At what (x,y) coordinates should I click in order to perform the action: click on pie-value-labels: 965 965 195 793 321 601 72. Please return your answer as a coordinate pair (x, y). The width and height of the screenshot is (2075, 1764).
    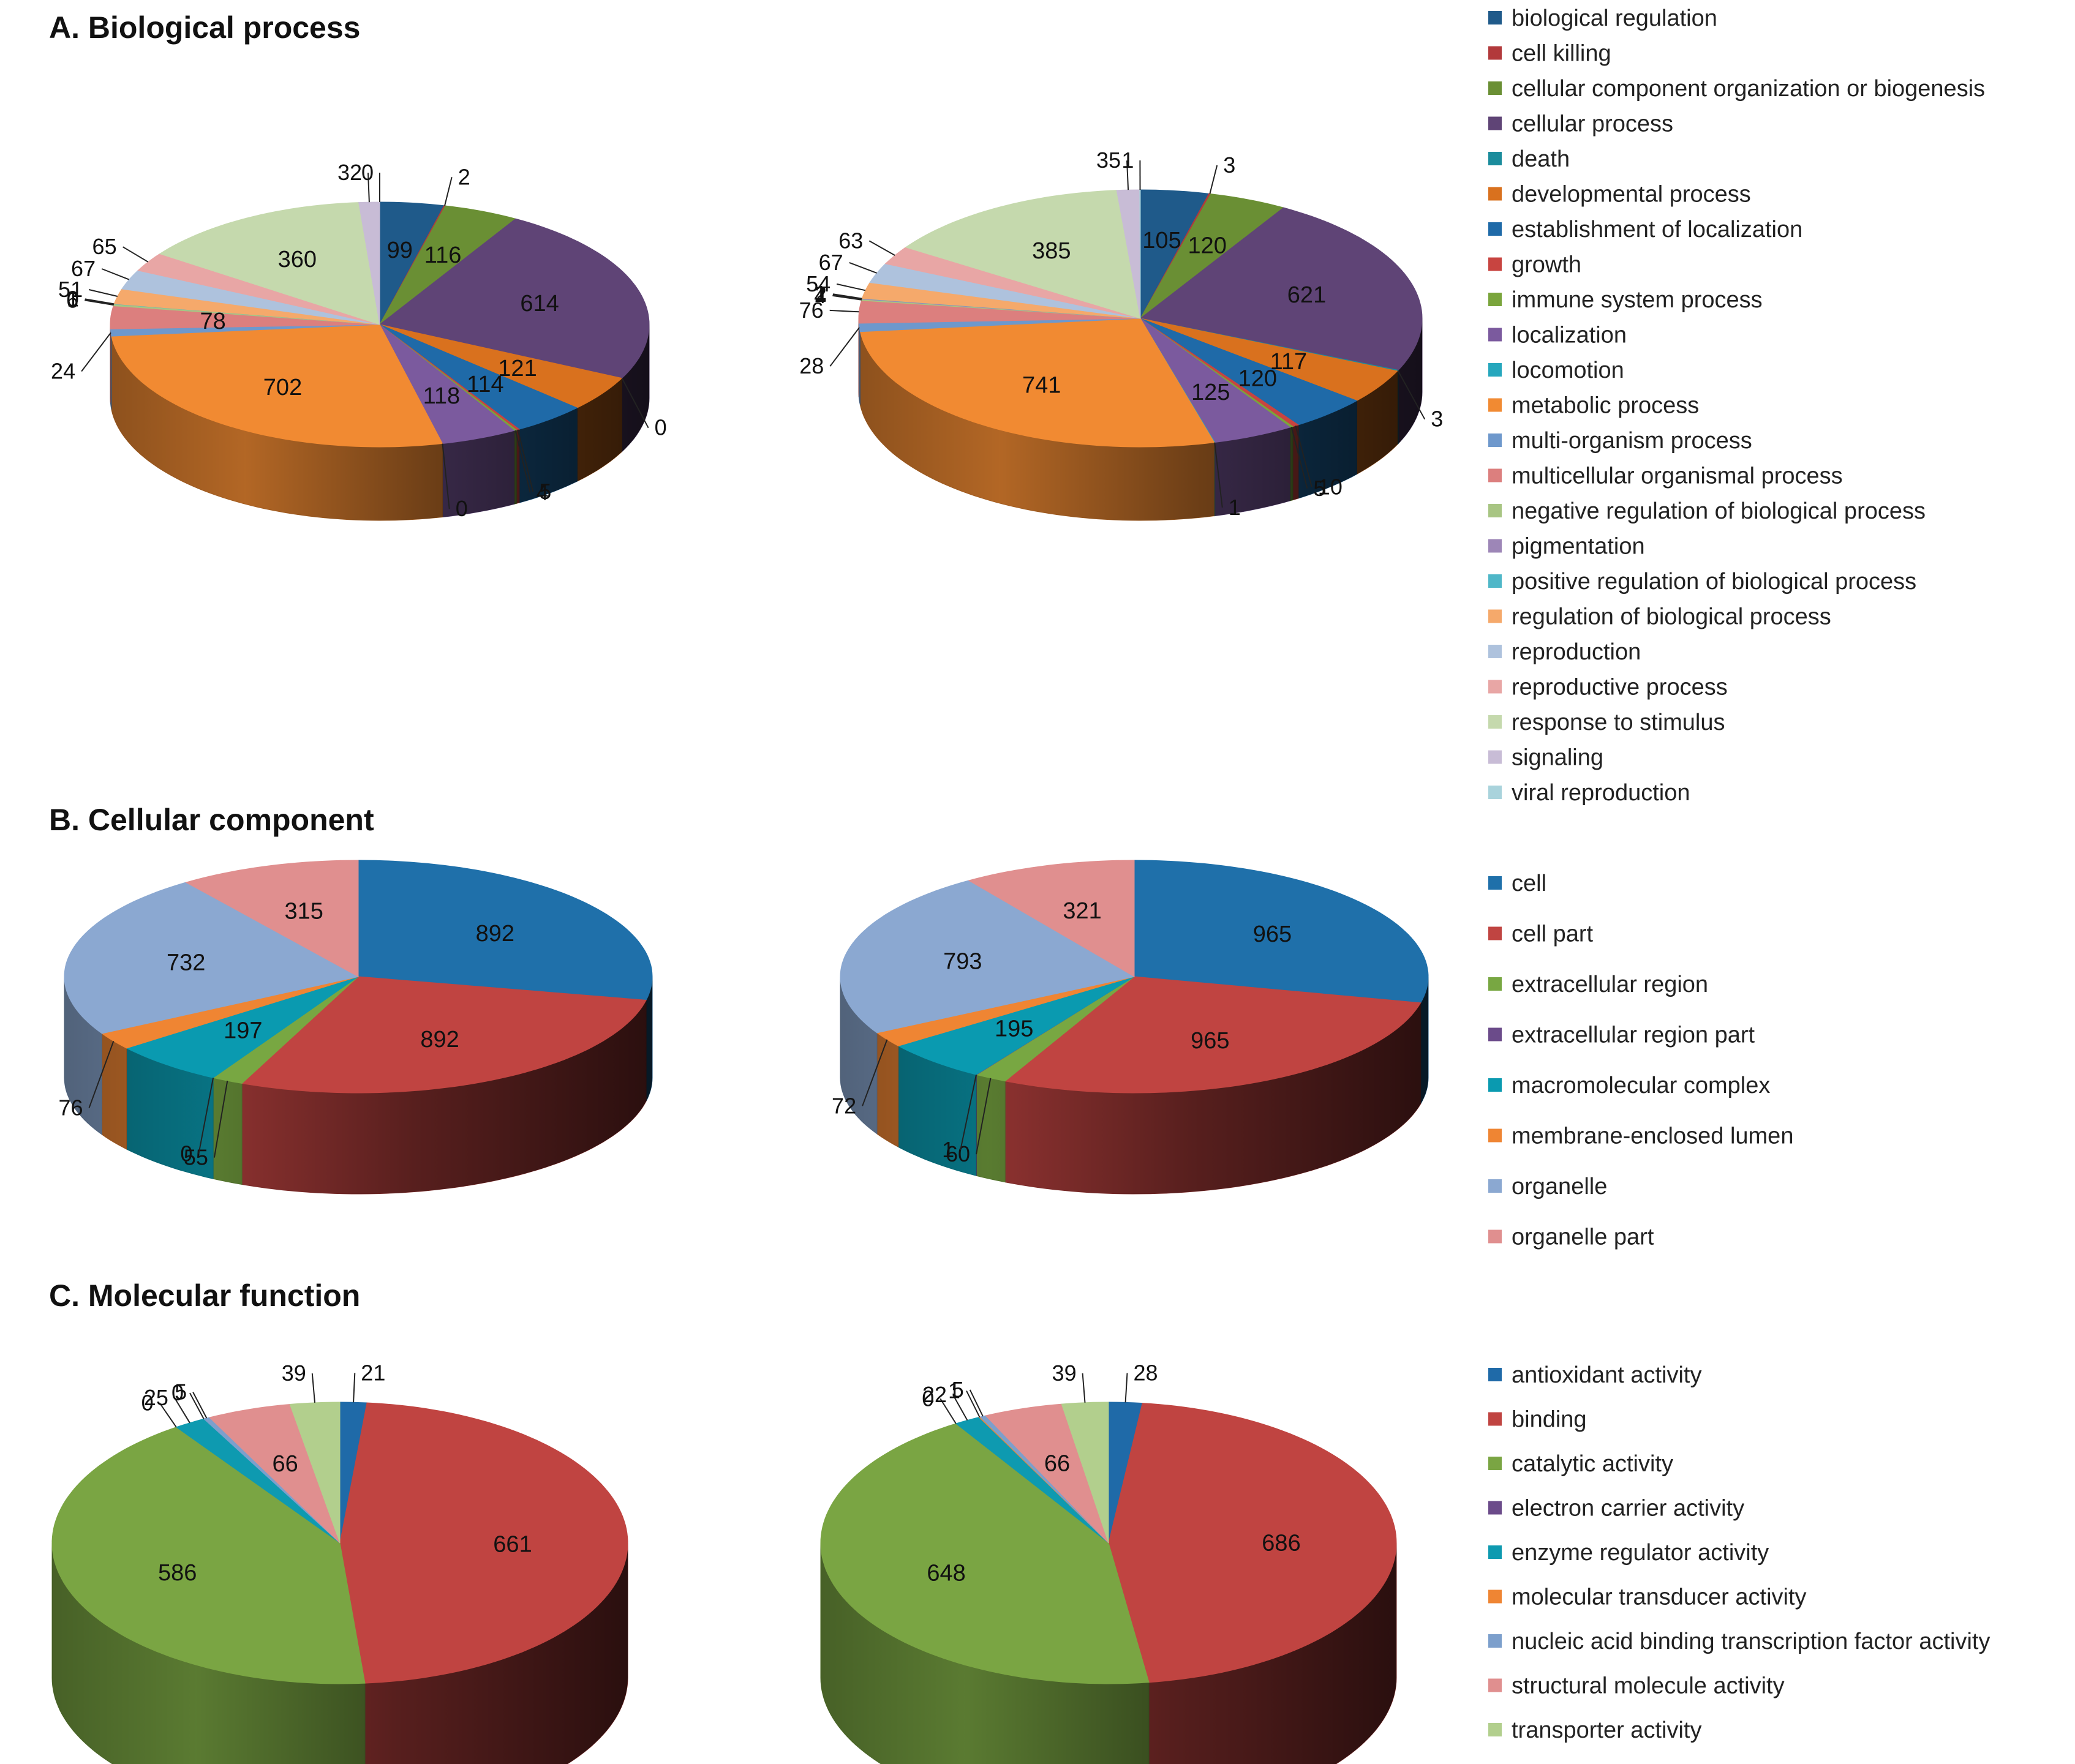
    Looking at the image, I should click on (1062, 1032).